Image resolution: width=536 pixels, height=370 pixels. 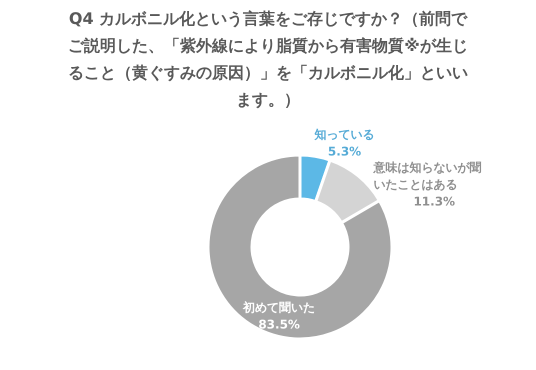 I want to click on data-label: 11.3%, so click(x=434, y=201).